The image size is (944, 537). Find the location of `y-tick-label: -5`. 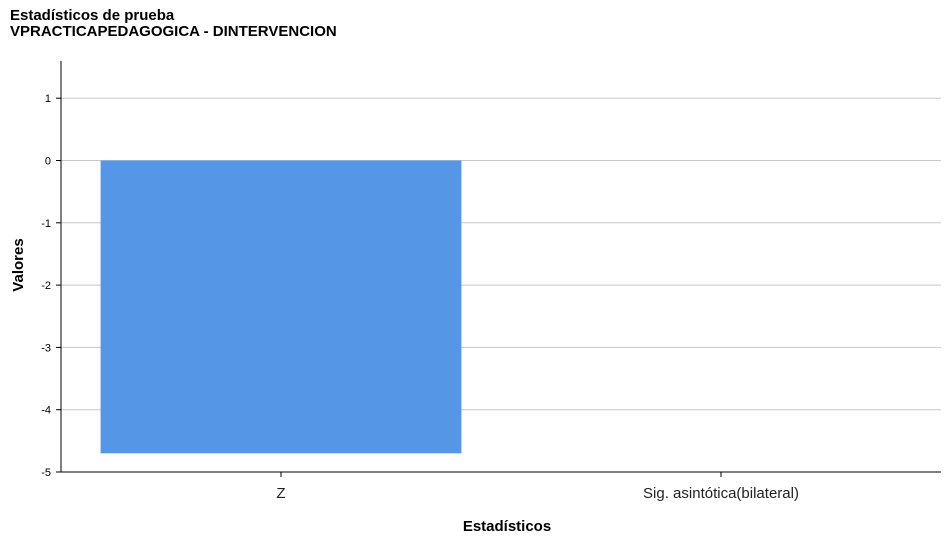

y-tick-label: -5 is located at coordinates (46, 473).